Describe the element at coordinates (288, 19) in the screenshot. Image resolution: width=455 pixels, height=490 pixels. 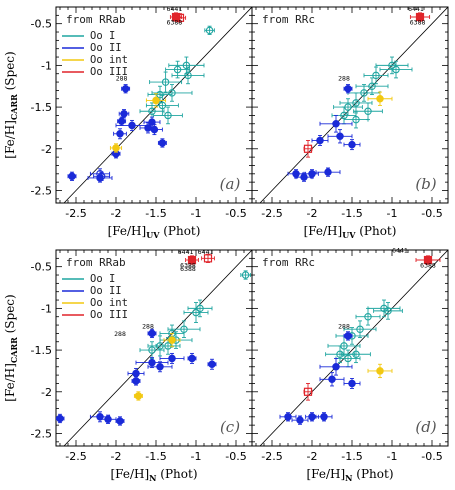
I see `panel-title: from RRc` at that location.